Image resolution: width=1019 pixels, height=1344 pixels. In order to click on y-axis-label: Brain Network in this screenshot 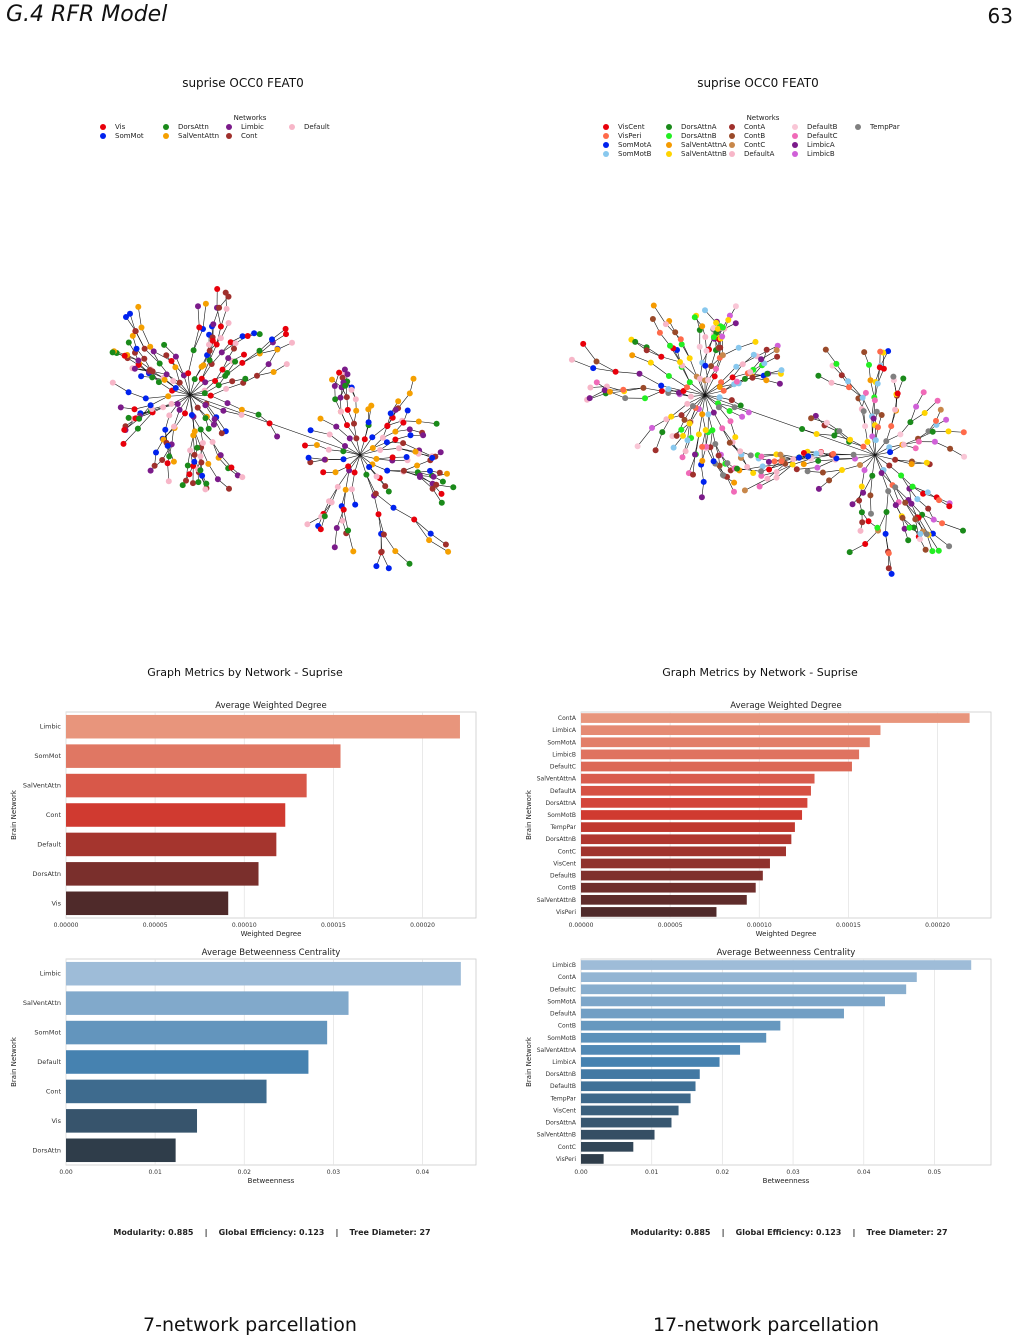, I will do `click(14, 1061)`.